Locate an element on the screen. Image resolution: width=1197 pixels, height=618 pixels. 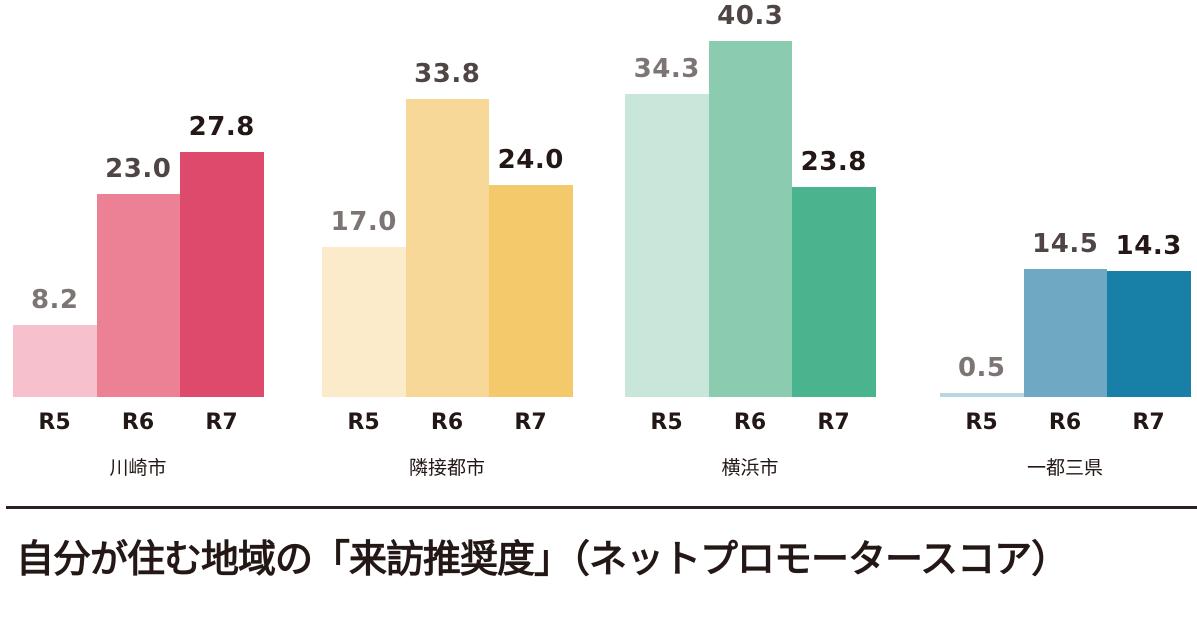
value-label: 24.0 is located at coordinates (530, 160).